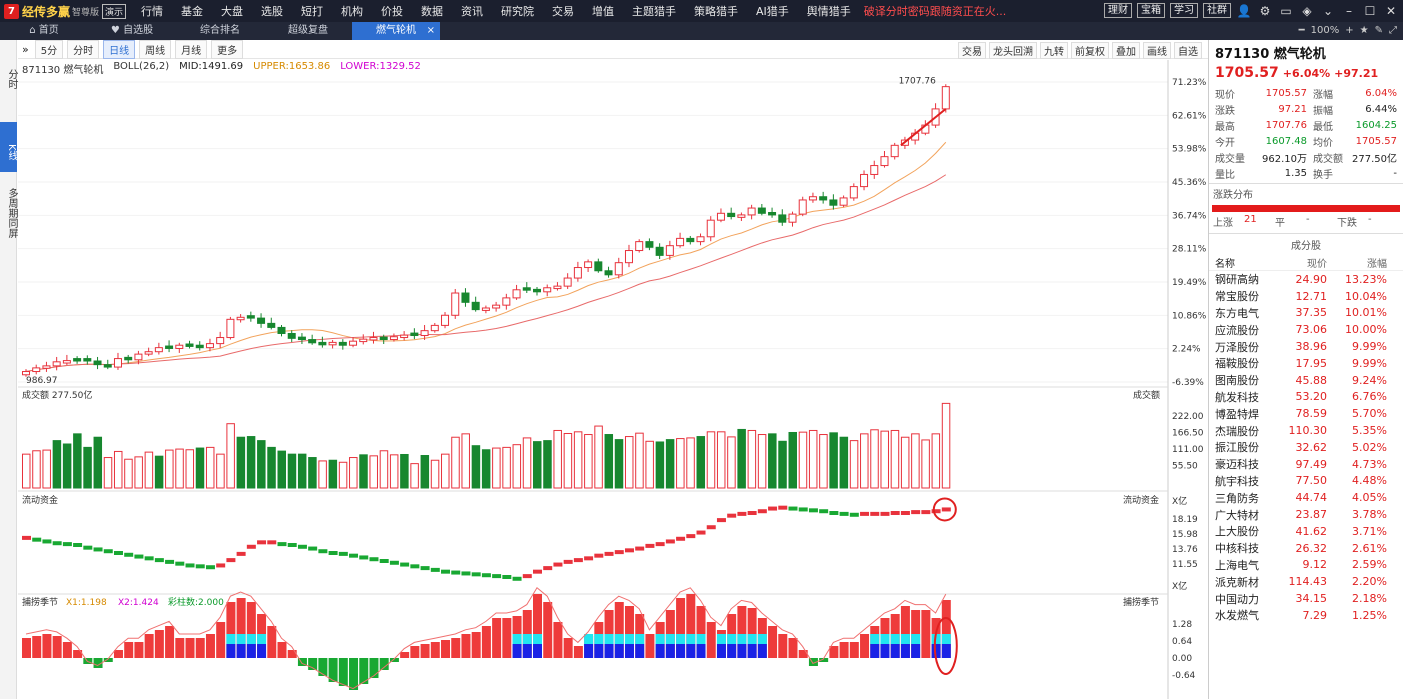 The width and height of the screenshot is (1403, 699). What do you see at coordinates (430, 30) in the screenshot?
I see `close-tab-icon: ×` at bounding box center [430, 30].